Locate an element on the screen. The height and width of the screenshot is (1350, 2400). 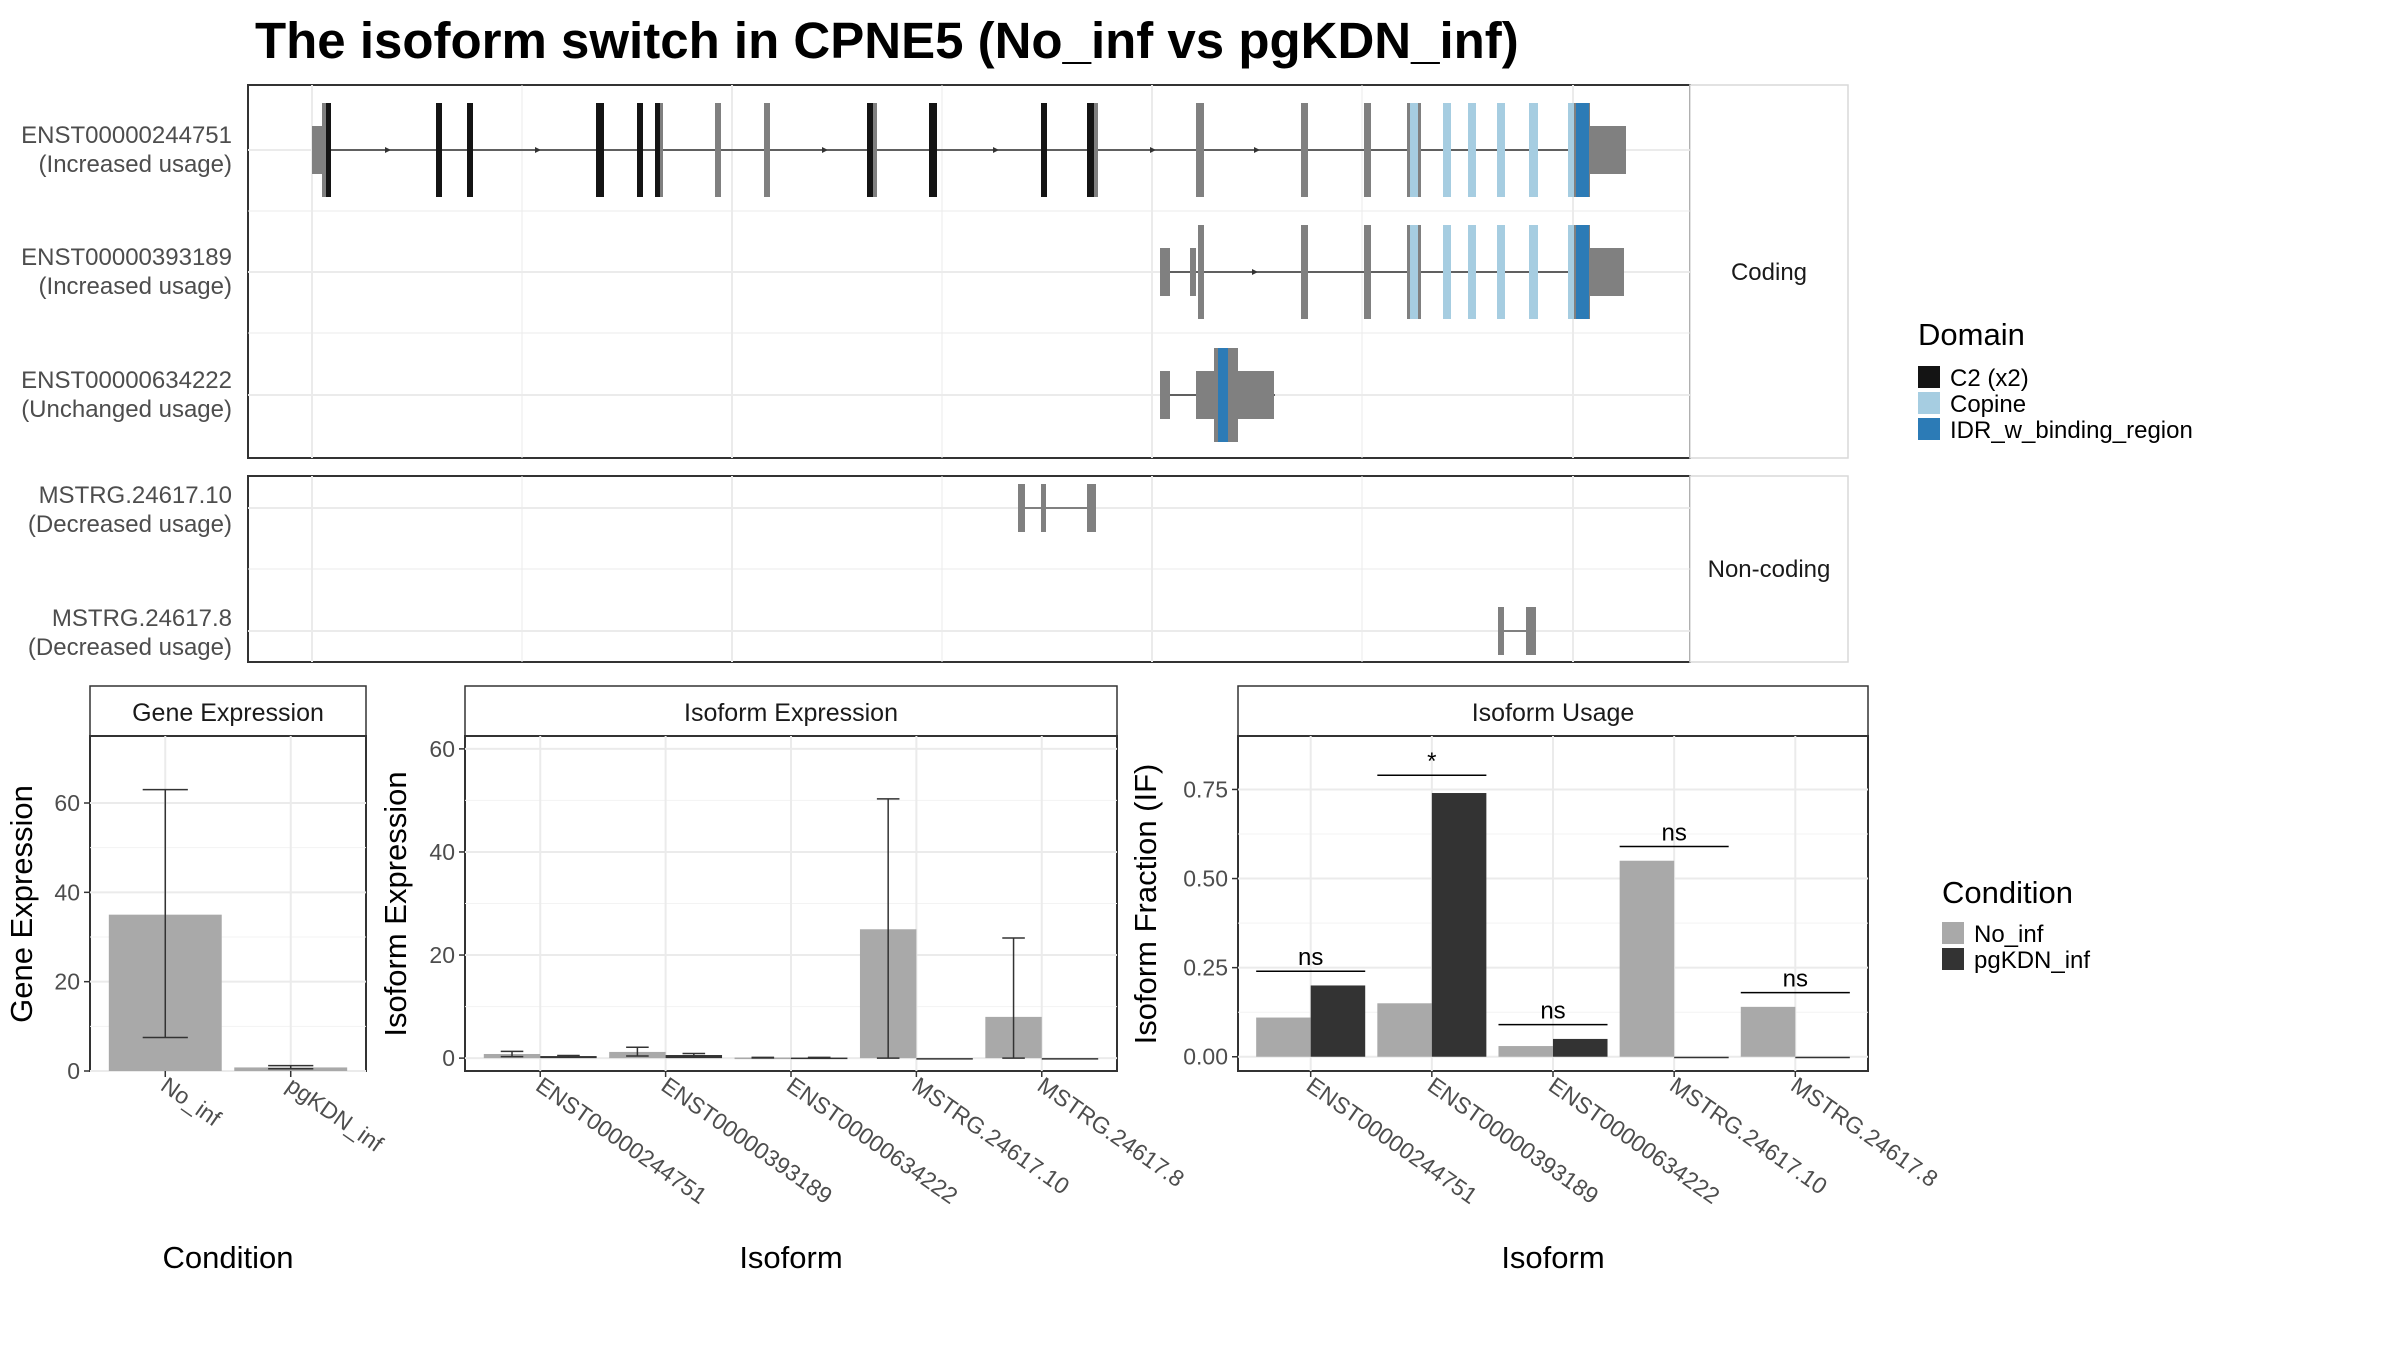
structure-panel-noncoding: Non-coding is located at coordinates (1048, 569).